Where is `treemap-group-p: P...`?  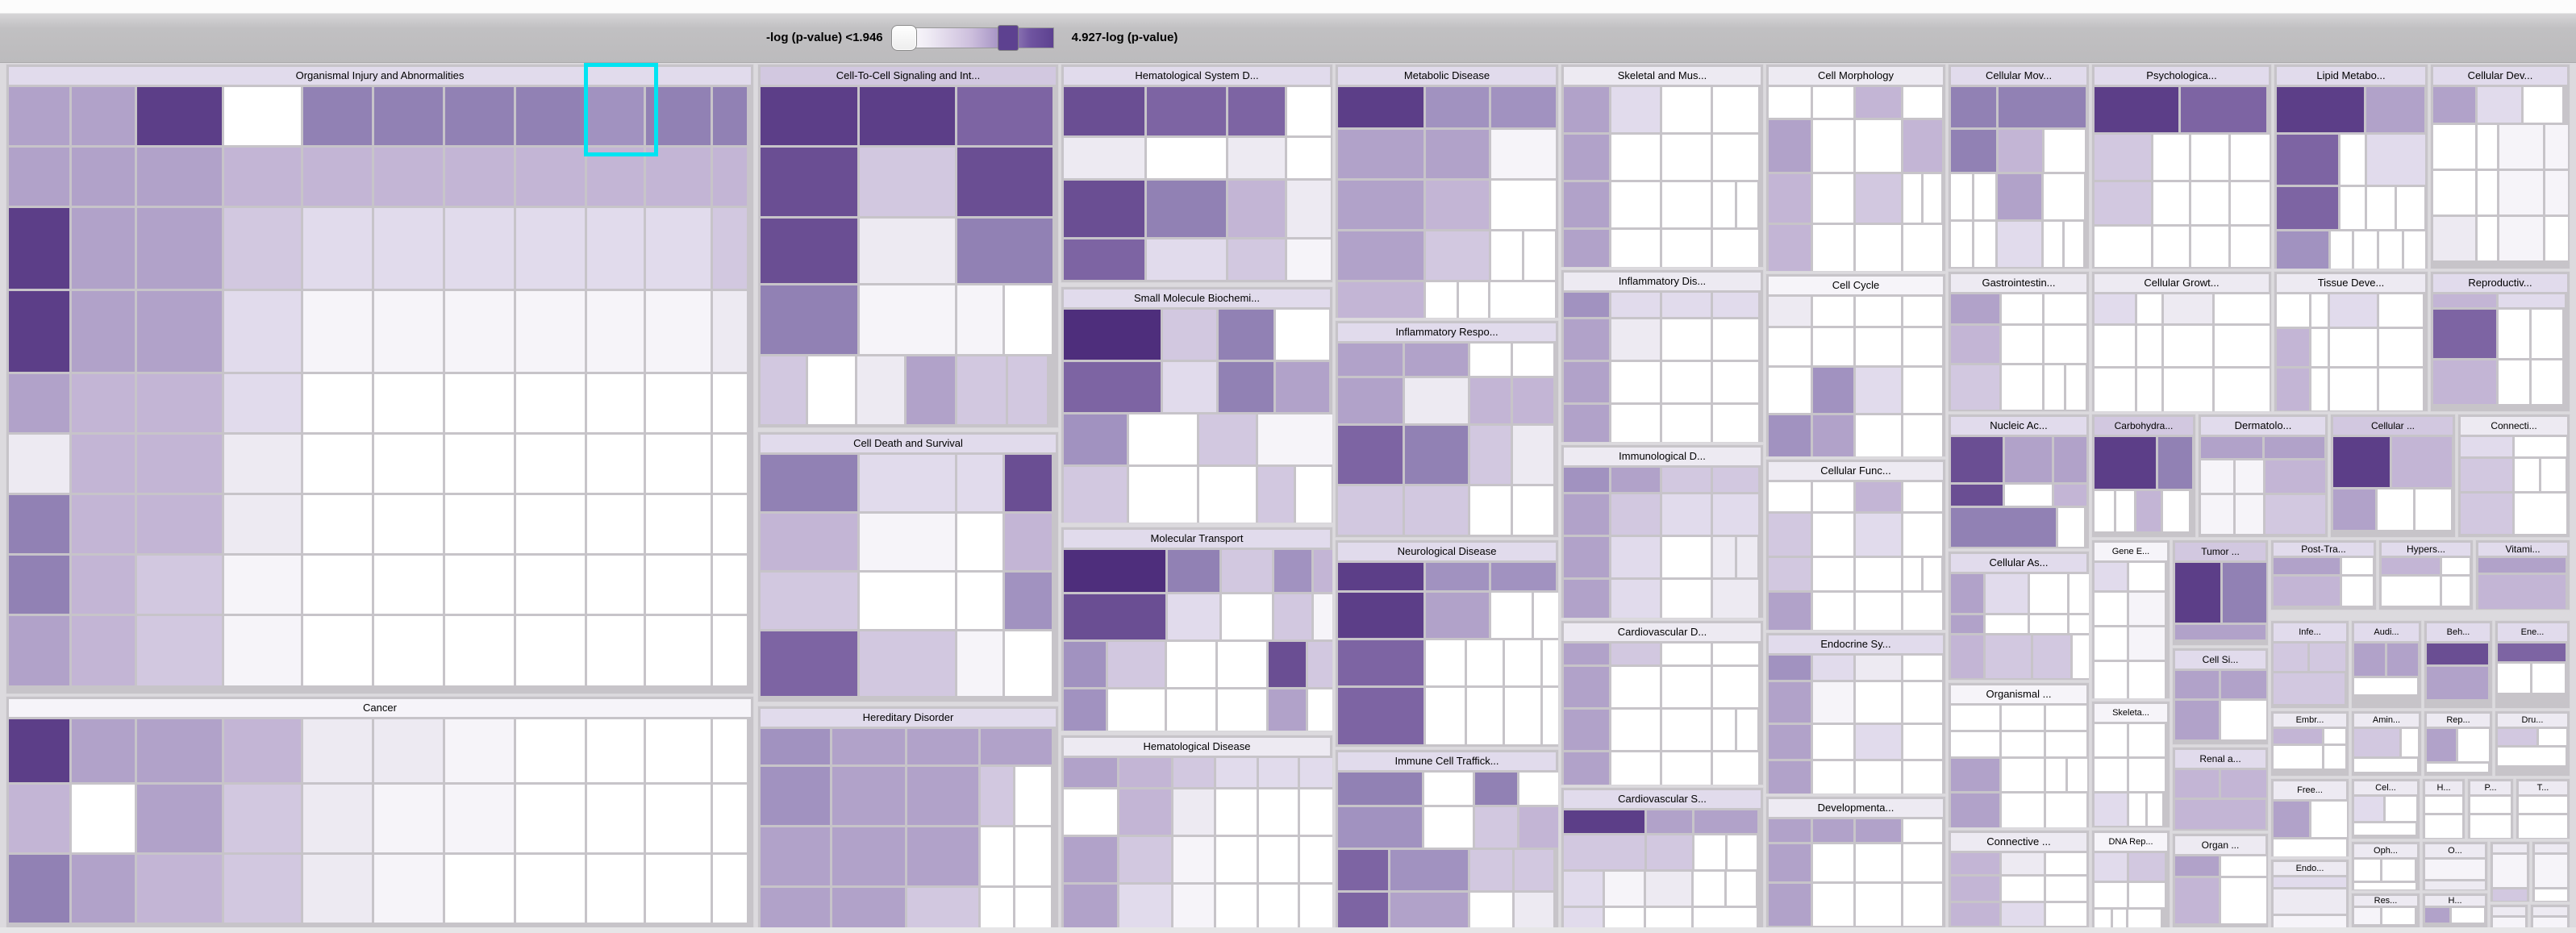 treemap-group-p: P... is located at coordinates (2490, 809).